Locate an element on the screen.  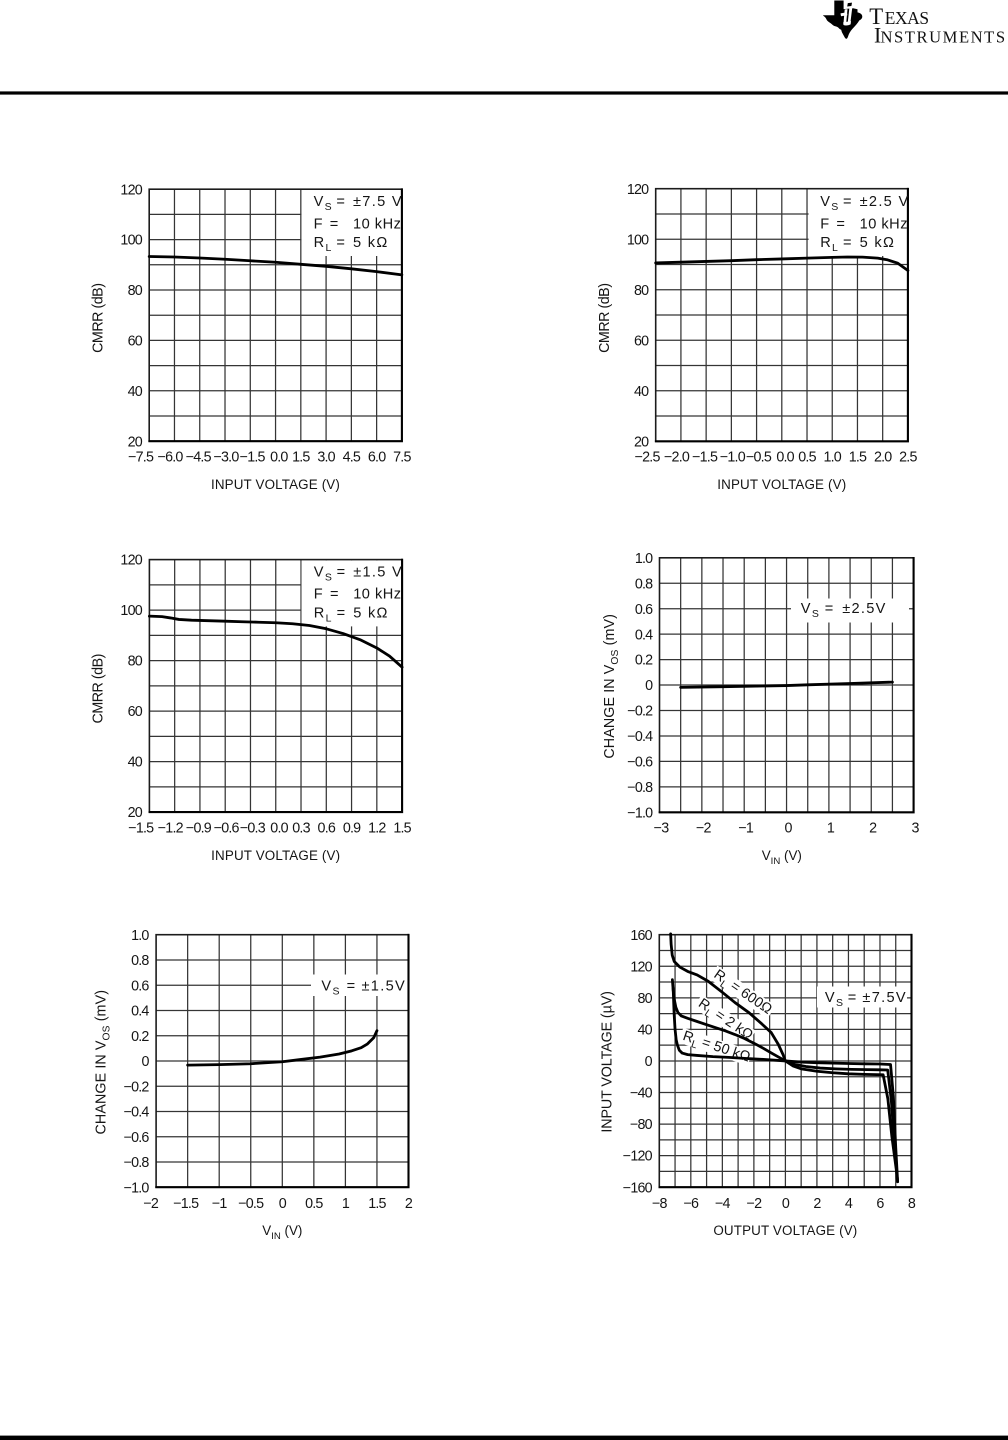
svg-text: OUTPUT VOLTAGE (V) is located at coordinates (785, 1230).